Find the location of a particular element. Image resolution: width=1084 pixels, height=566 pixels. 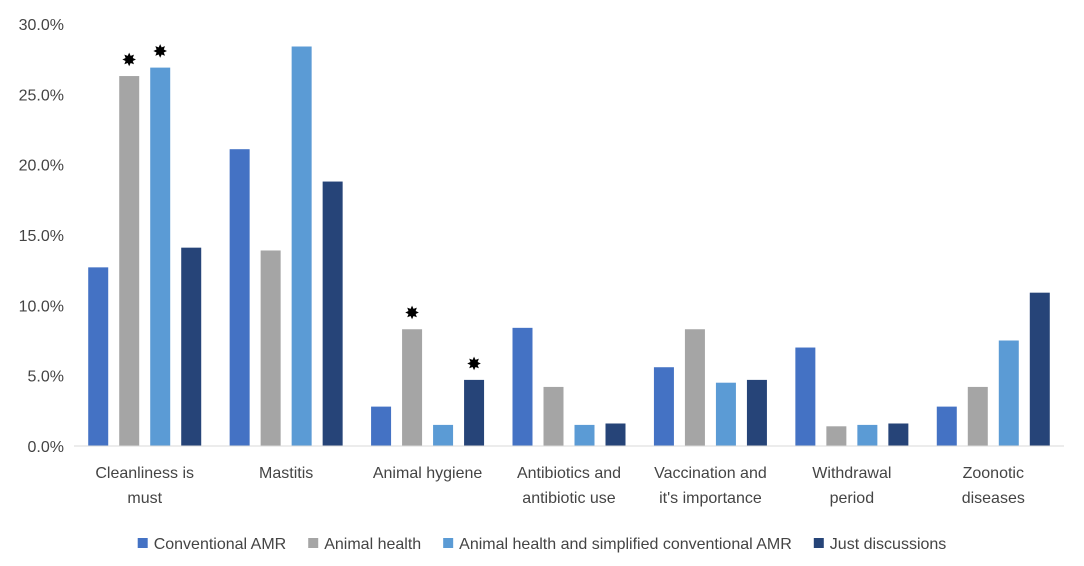

category-label: period is located at coordinates (852, 498).